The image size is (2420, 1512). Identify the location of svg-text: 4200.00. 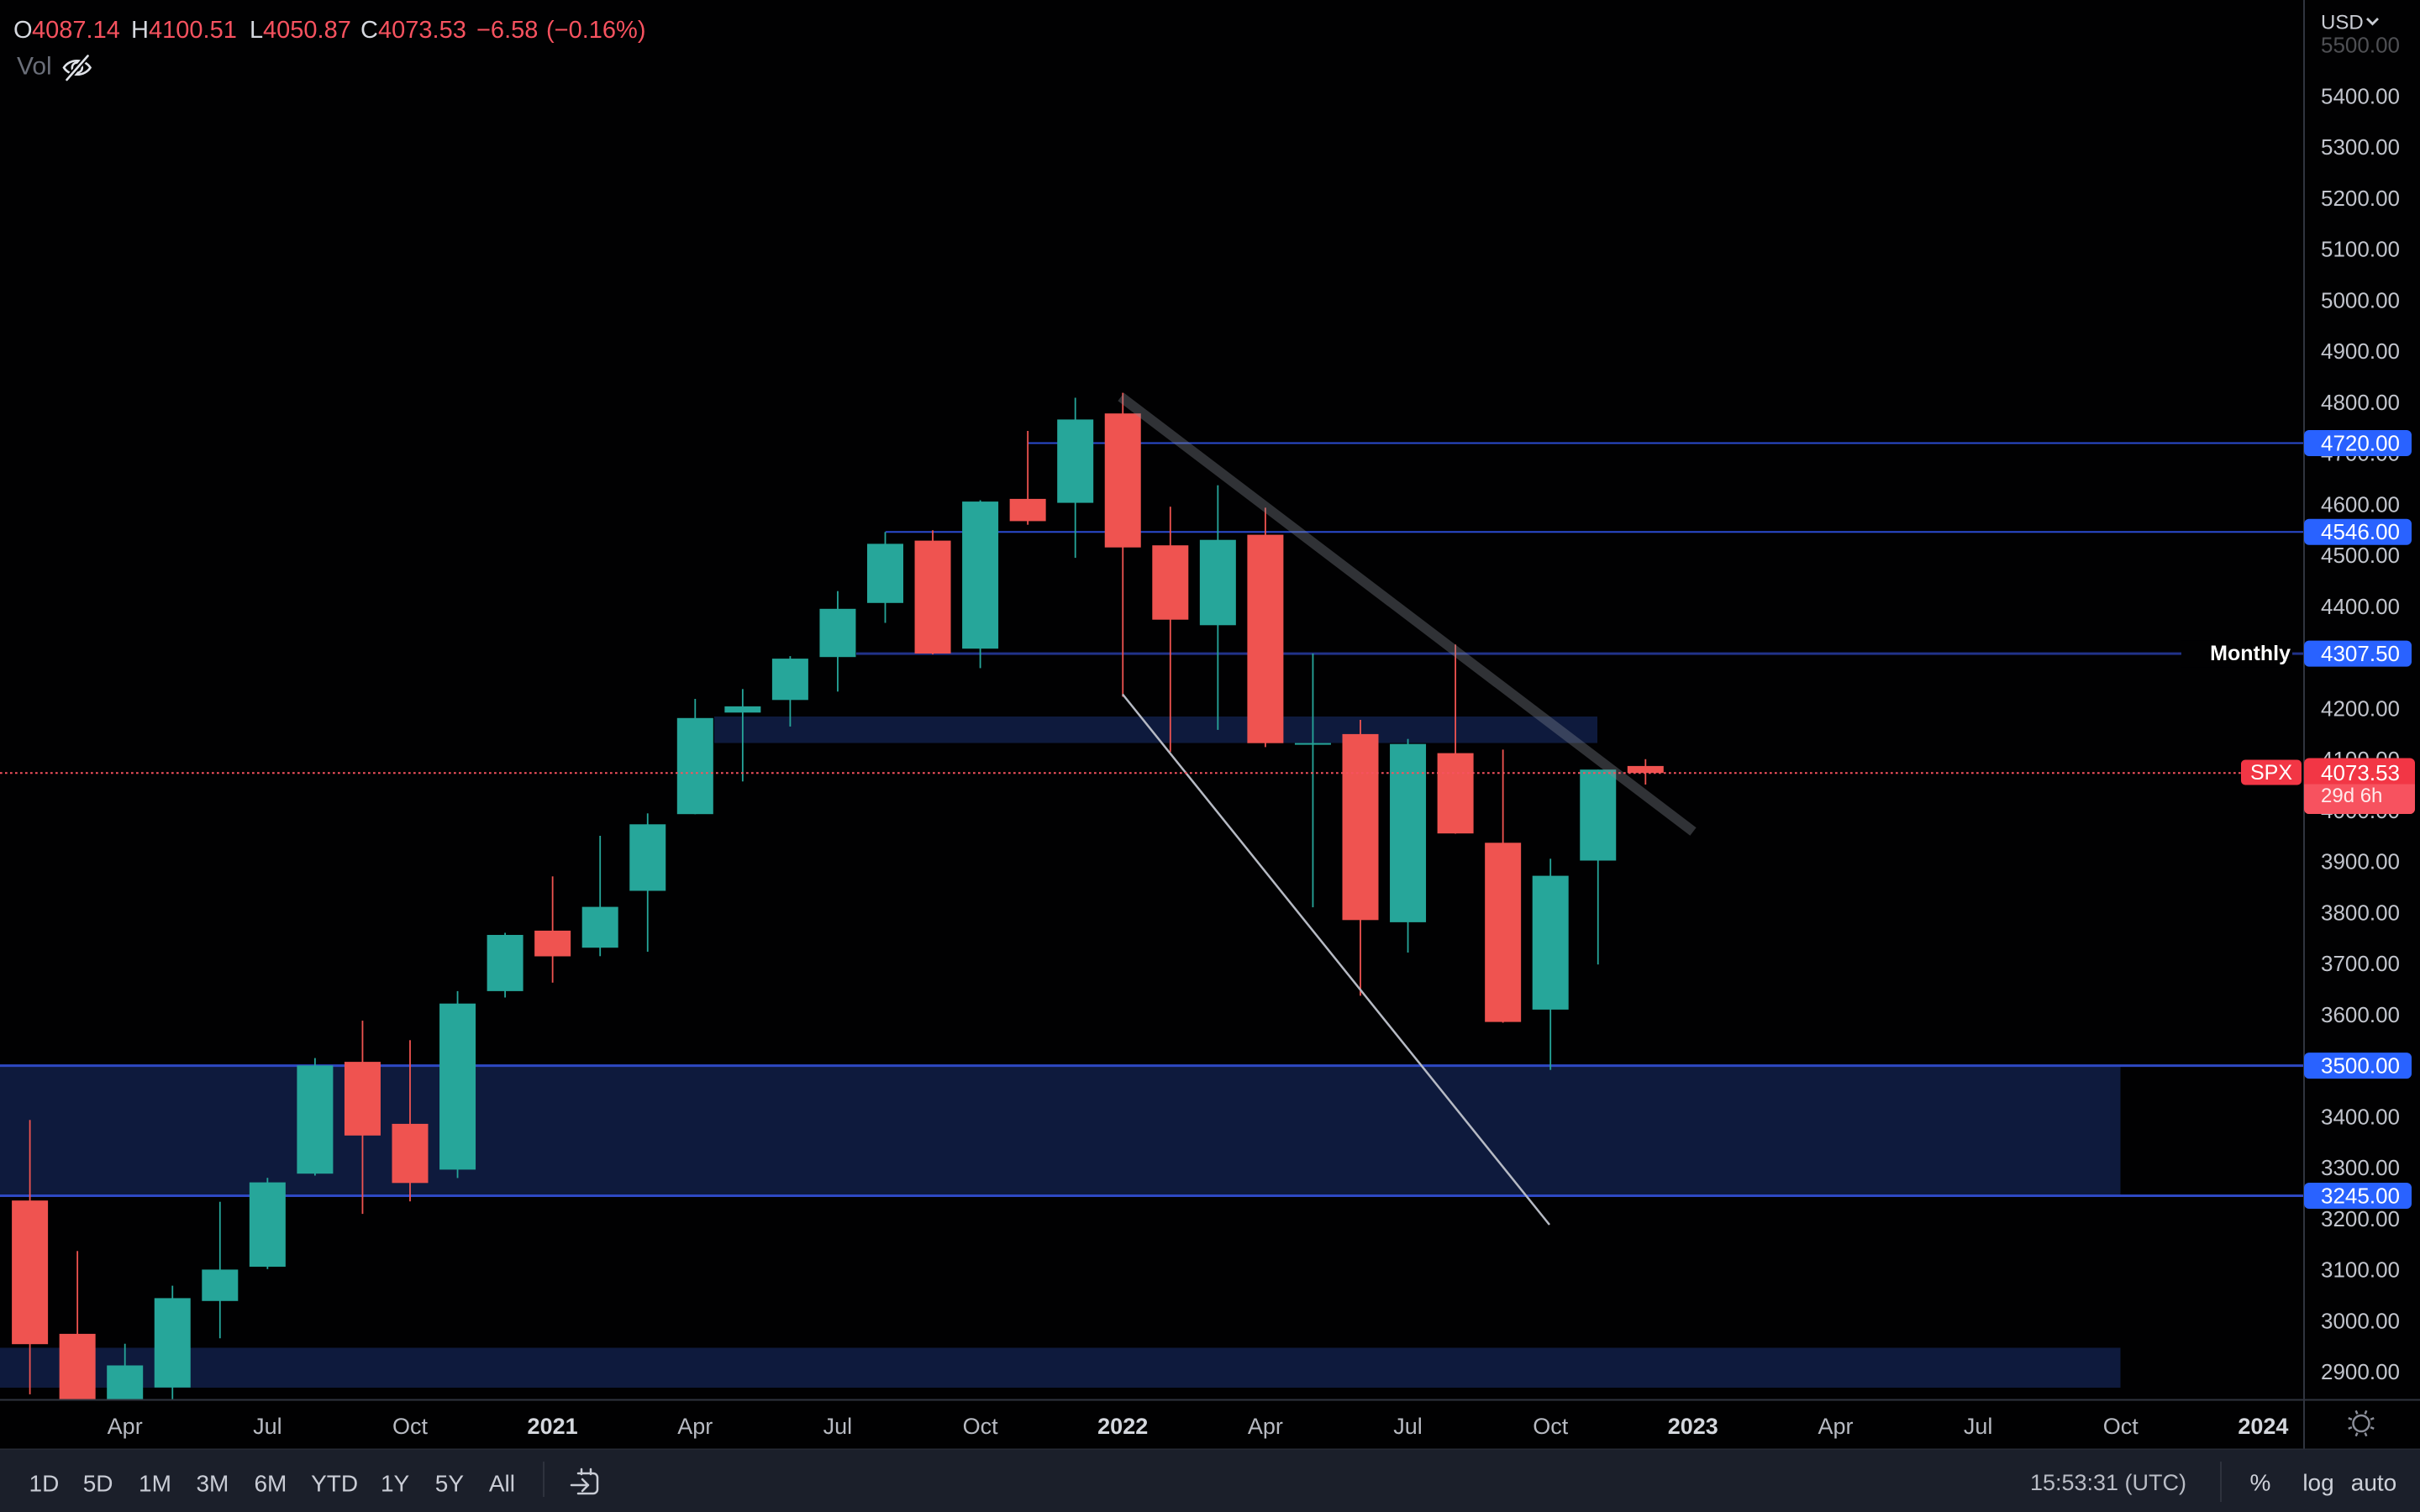
(2360, 708).